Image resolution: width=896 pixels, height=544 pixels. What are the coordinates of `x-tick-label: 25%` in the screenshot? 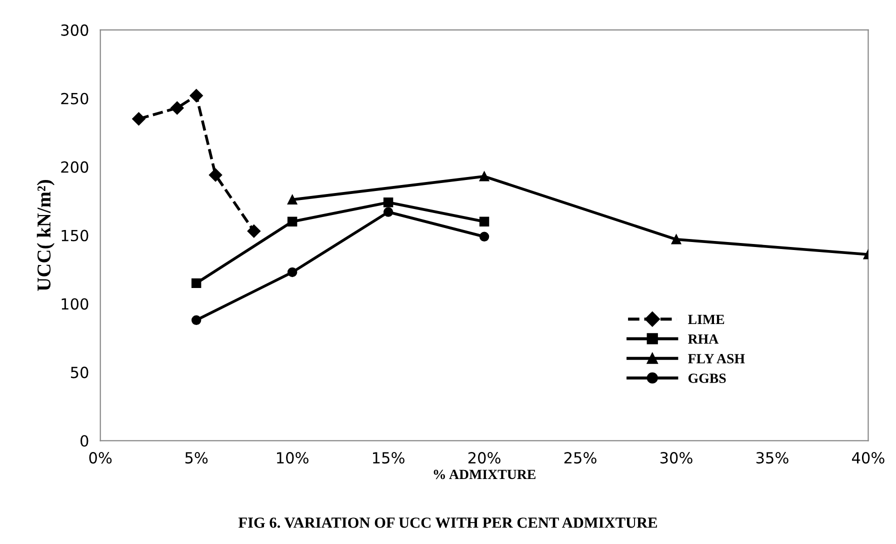 It's located at (580, 458).